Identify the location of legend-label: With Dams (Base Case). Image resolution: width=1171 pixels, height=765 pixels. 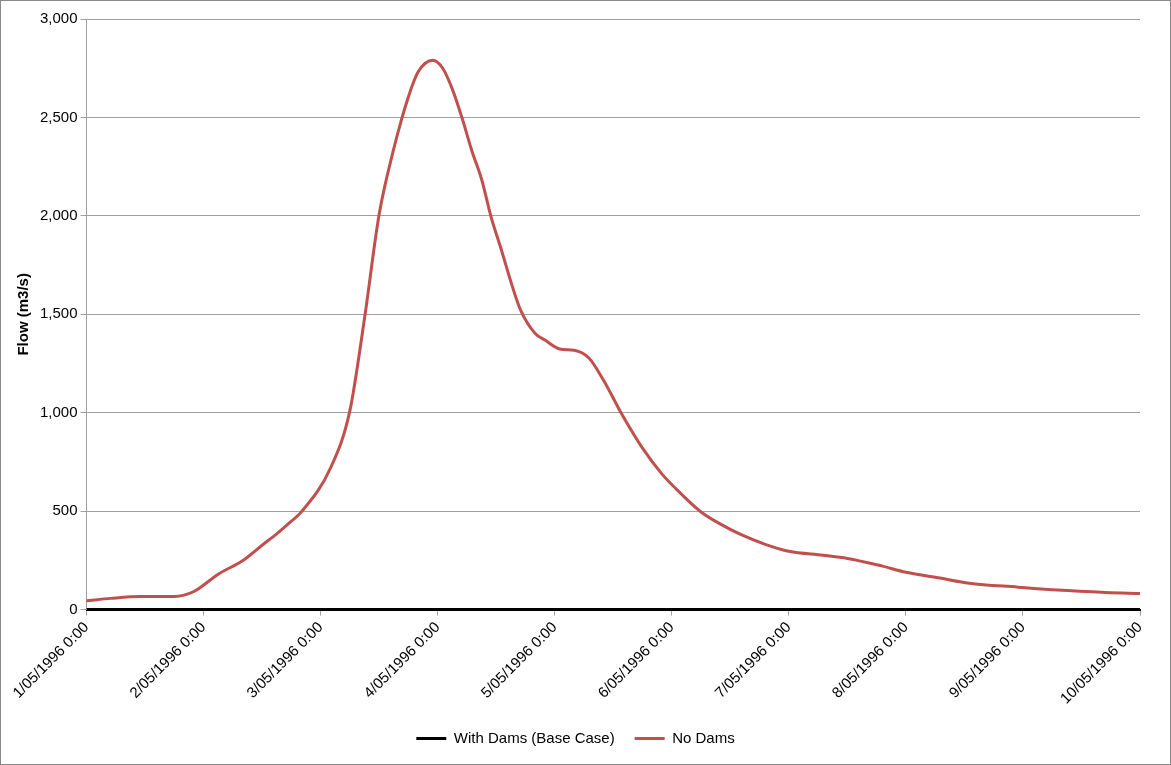
(534, 737).